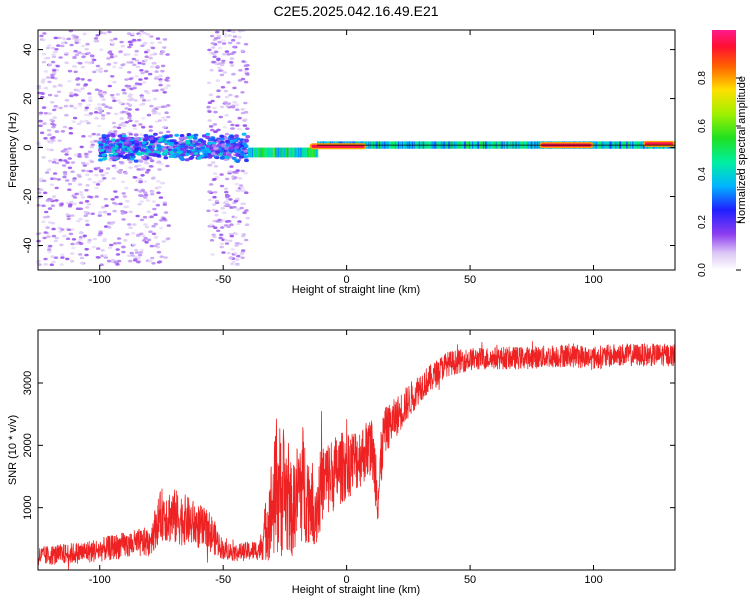 The height and width of the screenshot is (600, 750). Describe the element at coordinates (28, 147) in the screenshot. I see `y-tick-label: 0` at that location.